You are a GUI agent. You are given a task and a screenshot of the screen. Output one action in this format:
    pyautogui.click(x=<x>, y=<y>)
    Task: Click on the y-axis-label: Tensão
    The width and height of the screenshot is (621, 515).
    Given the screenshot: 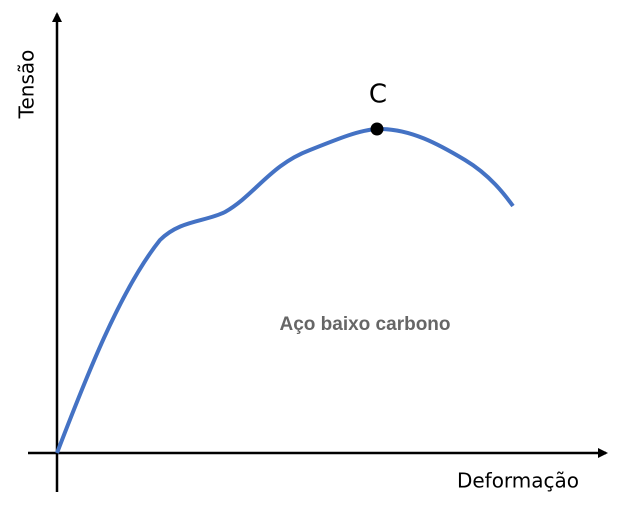 What is the action you would take?
    pyautogui.click(x=27, y=85)
    